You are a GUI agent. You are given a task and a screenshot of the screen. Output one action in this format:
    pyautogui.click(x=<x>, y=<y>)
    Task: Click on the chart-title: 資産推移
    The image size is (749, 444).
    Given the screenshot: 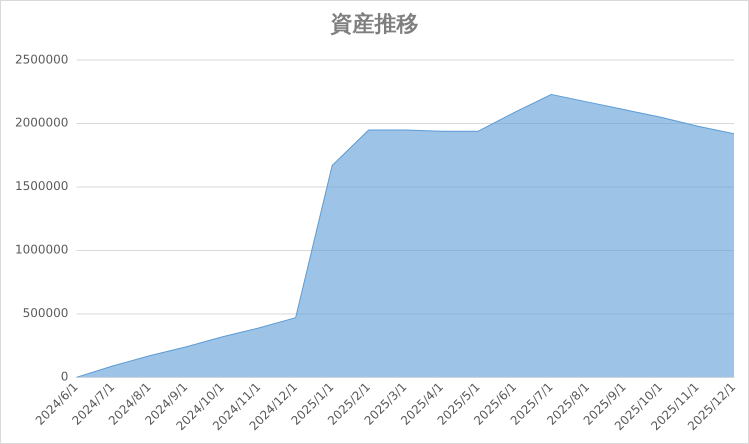 What is the action you would take?
    pyautogui.click(x=375, y=25)
    